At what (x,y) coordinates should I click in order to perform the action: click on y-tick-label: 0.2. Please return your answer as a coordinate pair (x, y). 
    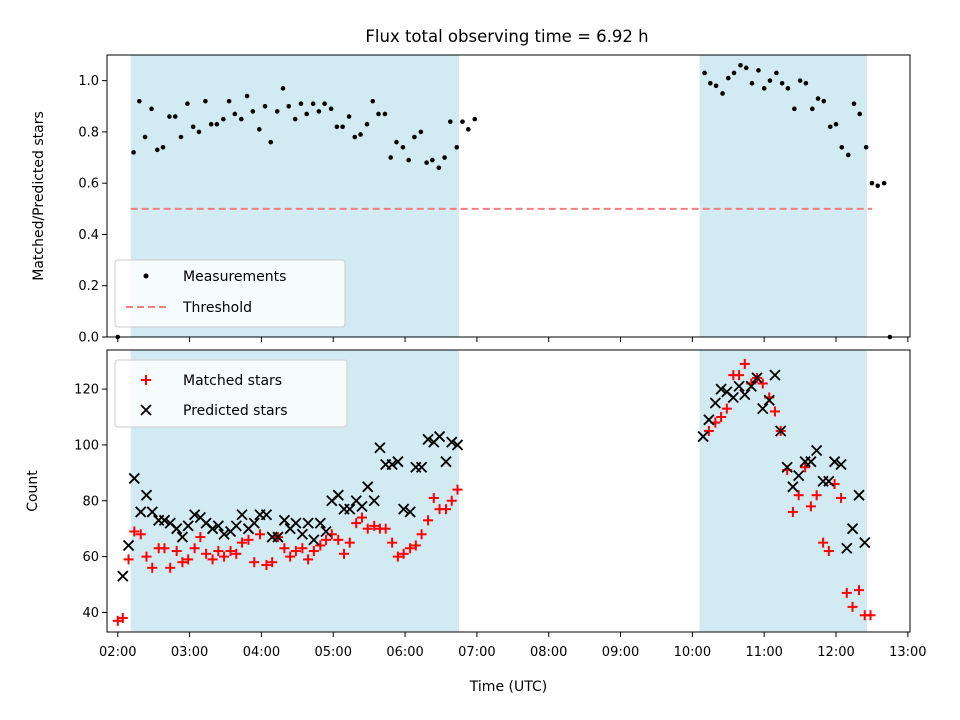
    Looking at the image, I should click on (88, 286).